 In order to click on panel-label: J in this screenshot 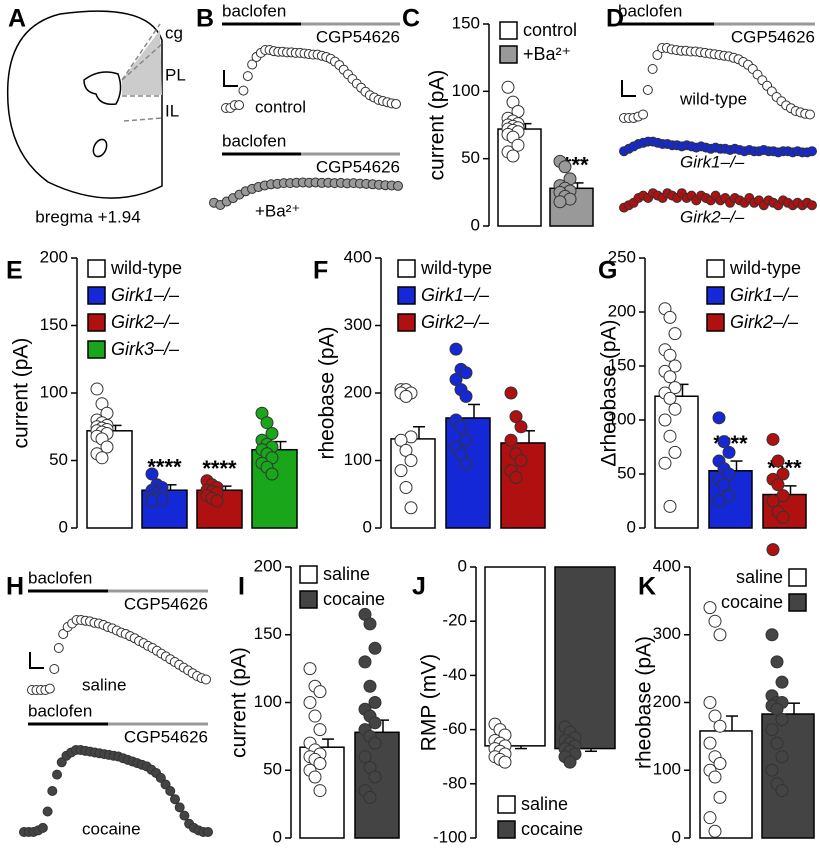, I will do `click(419, 587)`.